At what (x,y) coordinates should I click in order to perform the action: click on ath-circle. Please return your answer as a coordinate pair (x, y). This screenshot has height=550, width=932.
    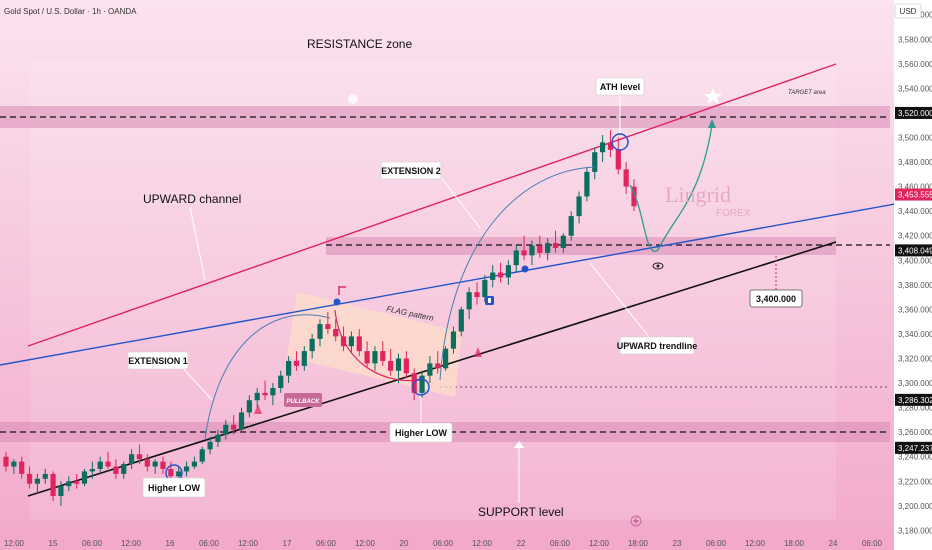
    Looking at the image, I should click on (620, 142).